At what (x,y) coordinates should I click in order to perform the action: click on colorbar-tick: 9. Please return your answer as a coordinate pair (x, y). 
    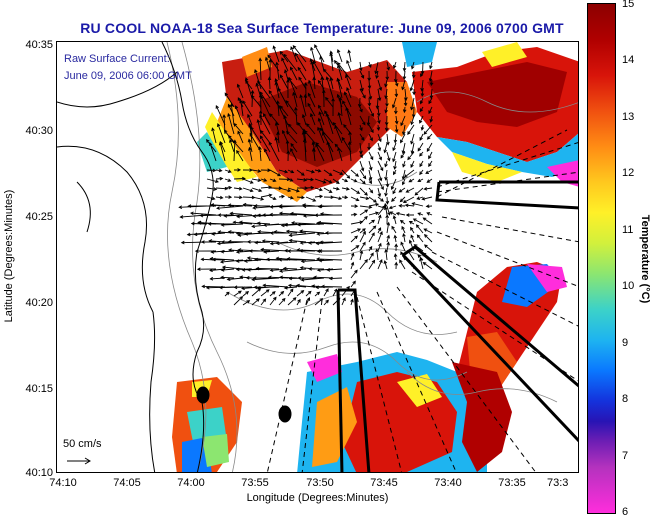
    Looking at the image, I should click on (625, 343).